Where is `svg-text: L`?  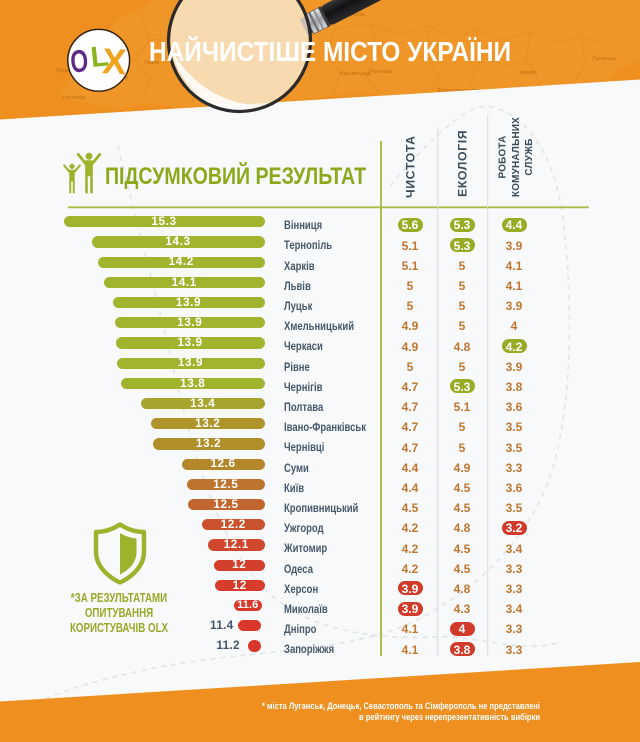 svg-text: L is located at coordinates (99, 57).